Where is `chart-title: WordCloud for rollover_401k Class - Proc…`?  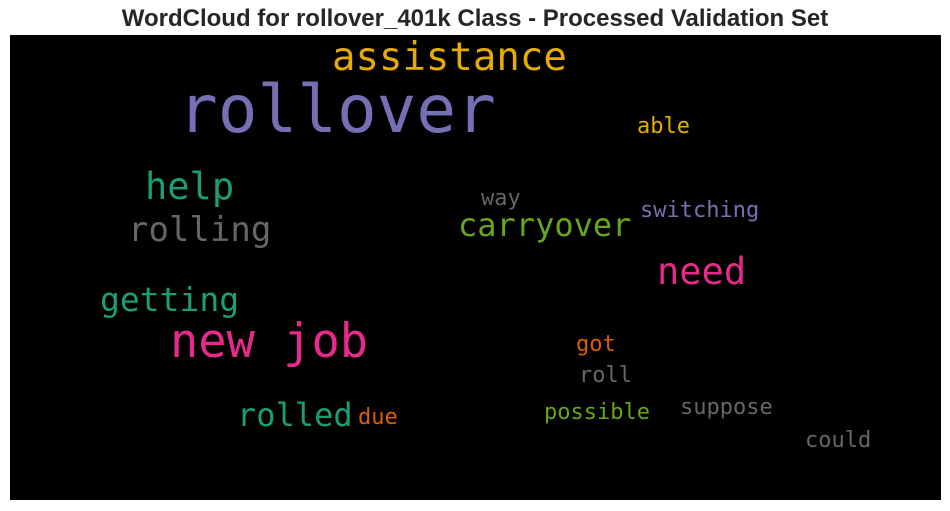
chart-title: WordCloud for rollover_401k Class - Proc… is located at coordinates (475, 18).